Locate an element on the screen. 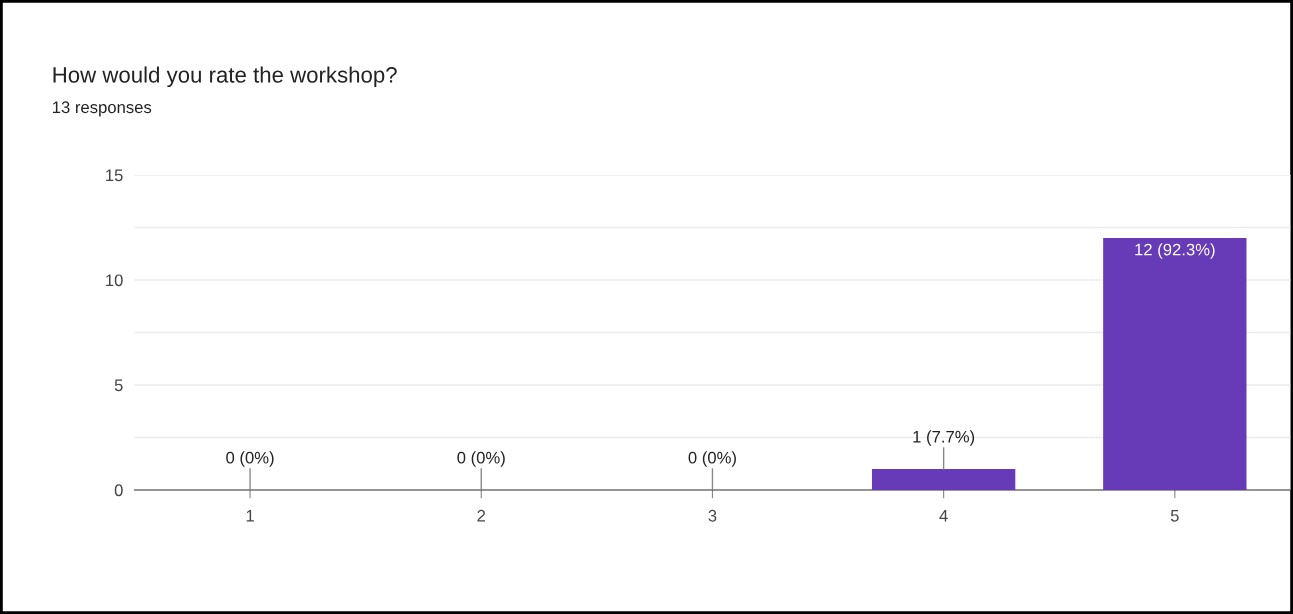  y-tick-label: 15 is located at coordinates (114, 175).